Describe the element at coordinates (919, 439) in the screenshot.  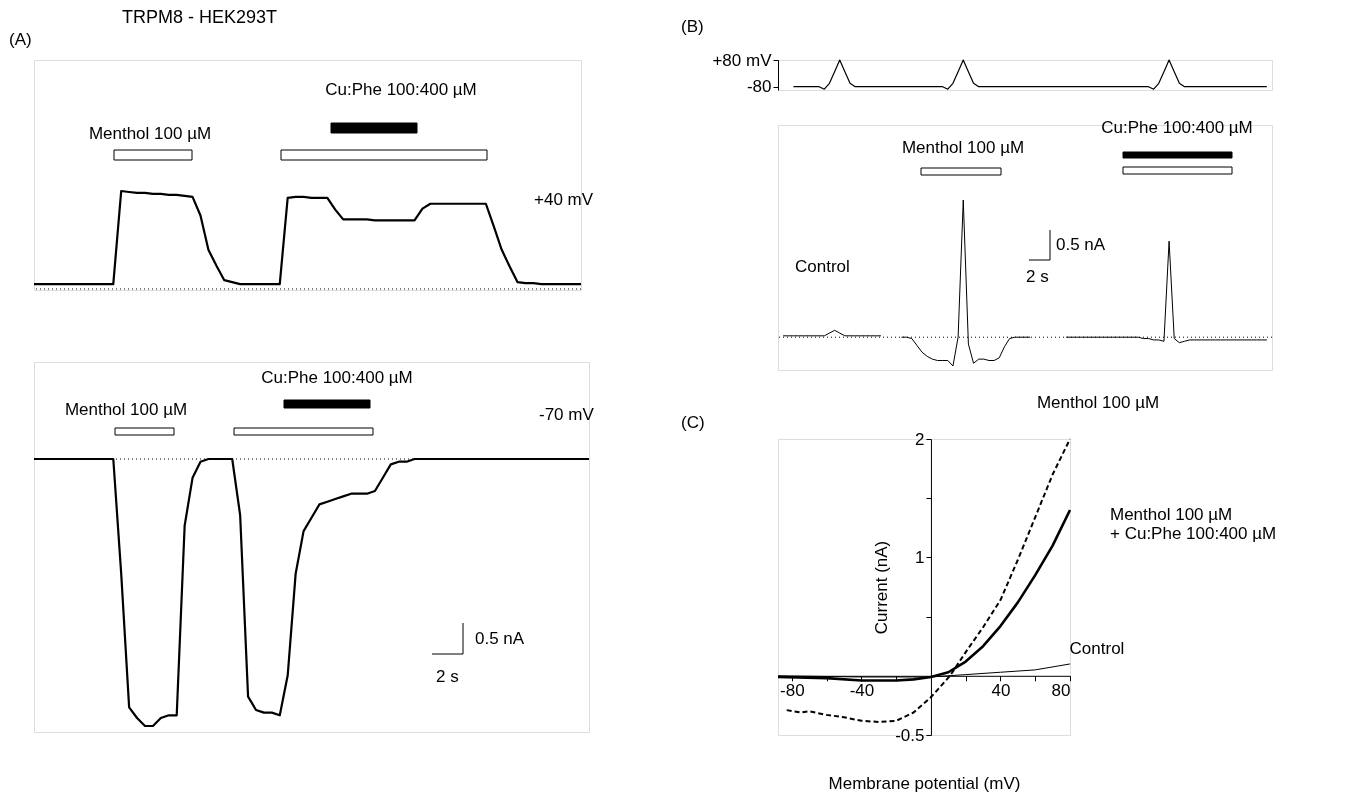
I see `y-tick-label: 2` at that location.